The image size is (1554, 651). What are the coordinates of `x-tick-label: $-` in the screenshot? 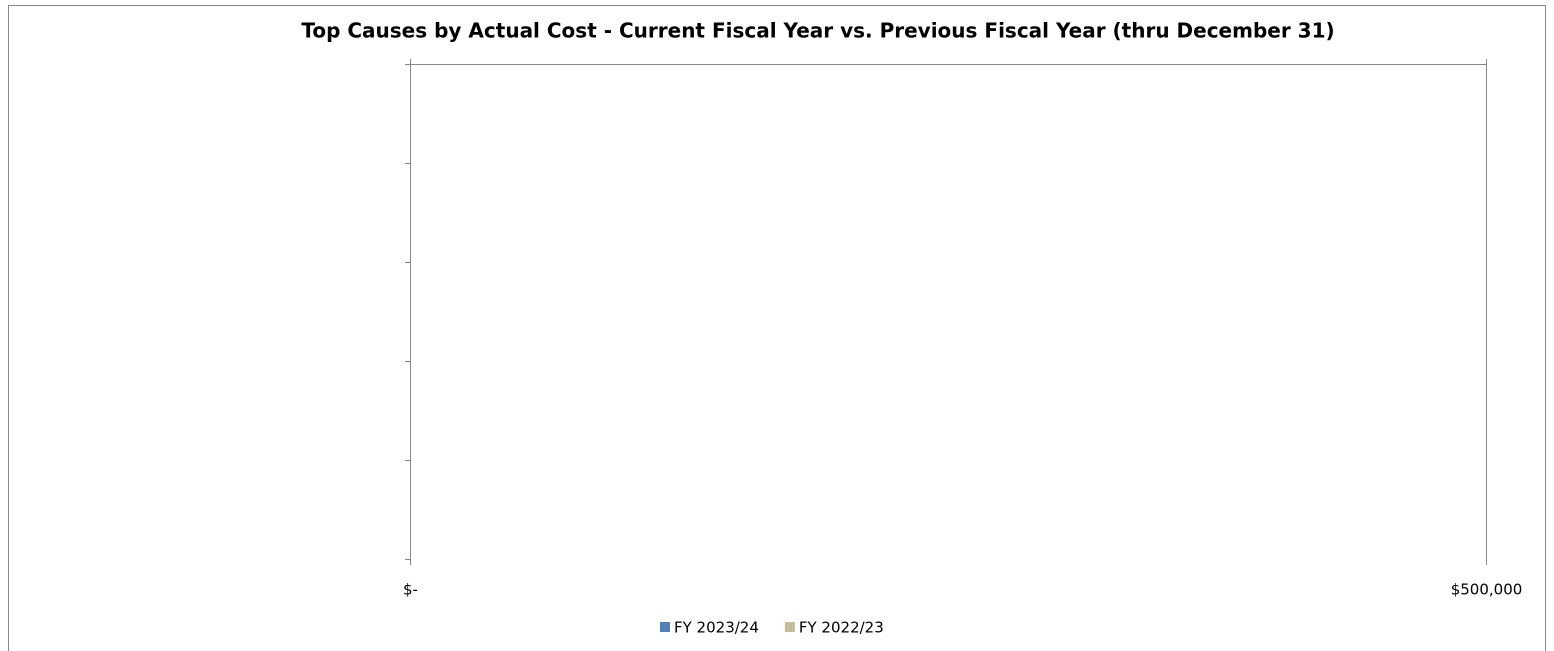 It's located at (410, 590).